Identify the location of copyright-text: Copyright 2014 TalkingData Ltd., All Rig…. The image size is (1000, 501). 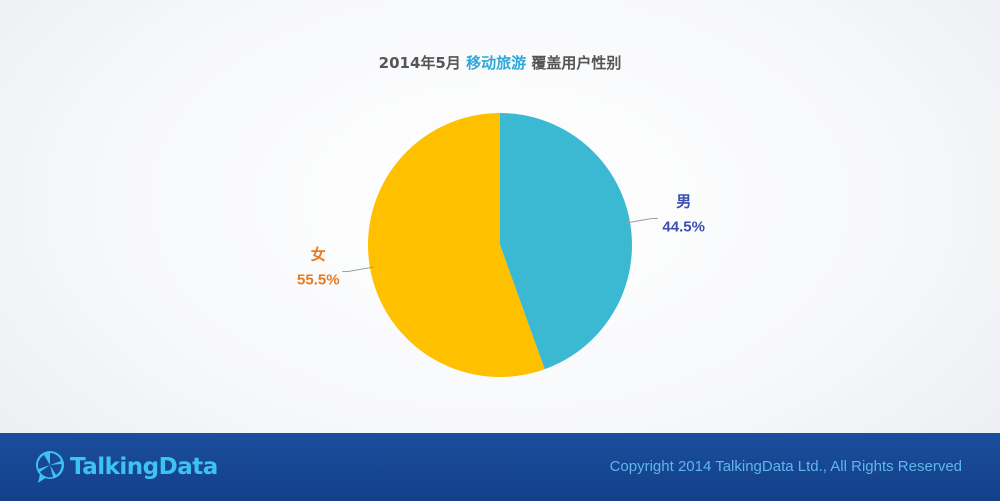
(785, 466).